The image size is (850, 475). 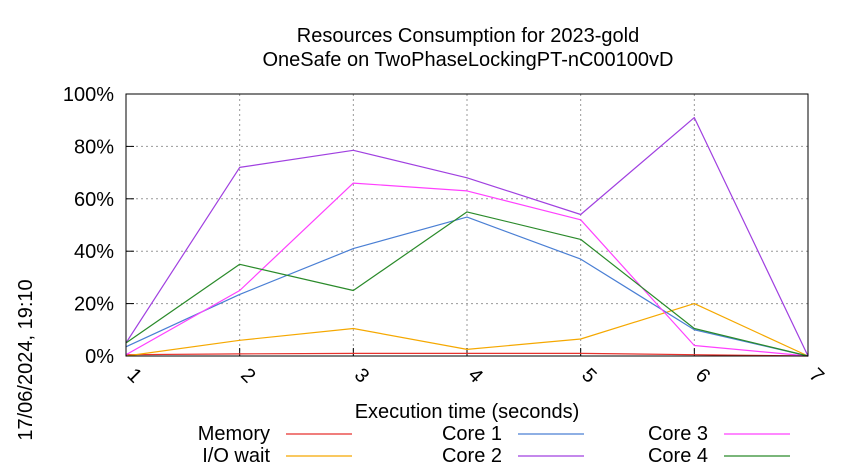 What do you see at coordinates (467, 60) in the screenshot?
I see `chart-subtitle: OneSafe on TwoPhaseLockingPT-nC00100vD` at bounding box center [467, 60].